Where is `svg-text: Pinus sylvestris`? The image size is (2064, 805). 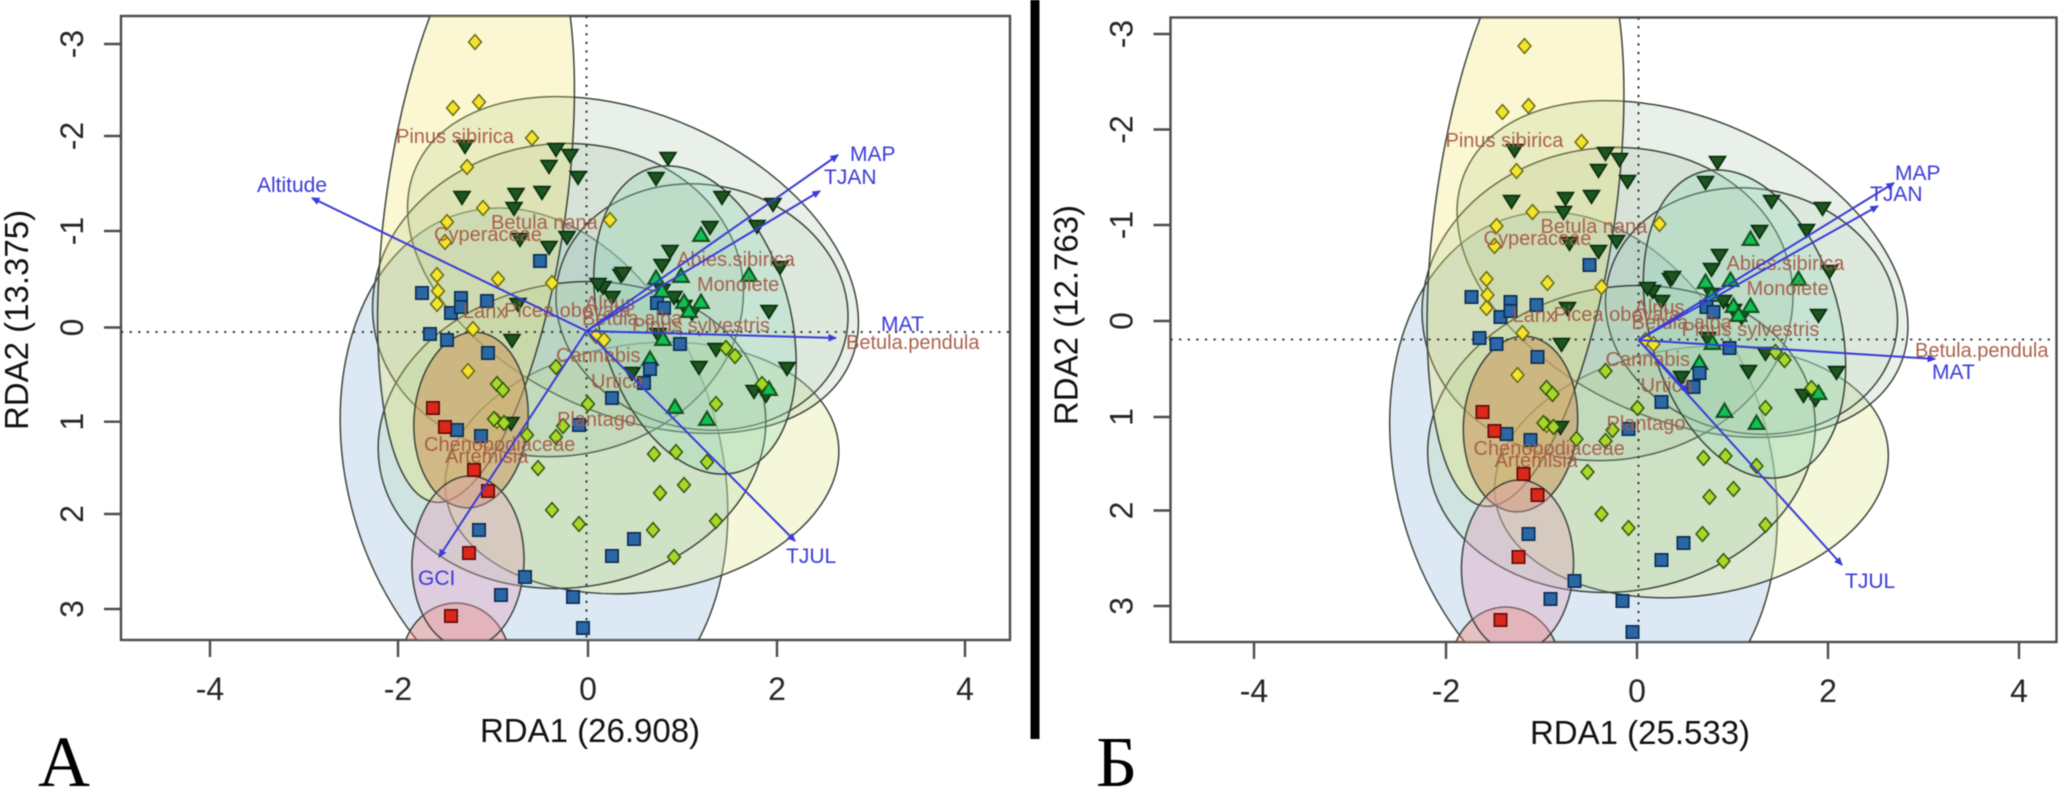 svg-text: Pinus sylvestris is located at coordinates (701, 326).